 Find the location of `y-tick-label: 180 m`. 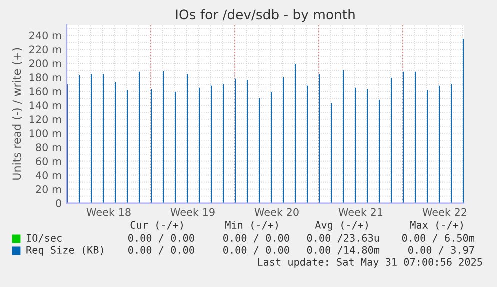

y-tick-label: 180 m is located at coordinates (46, 78).